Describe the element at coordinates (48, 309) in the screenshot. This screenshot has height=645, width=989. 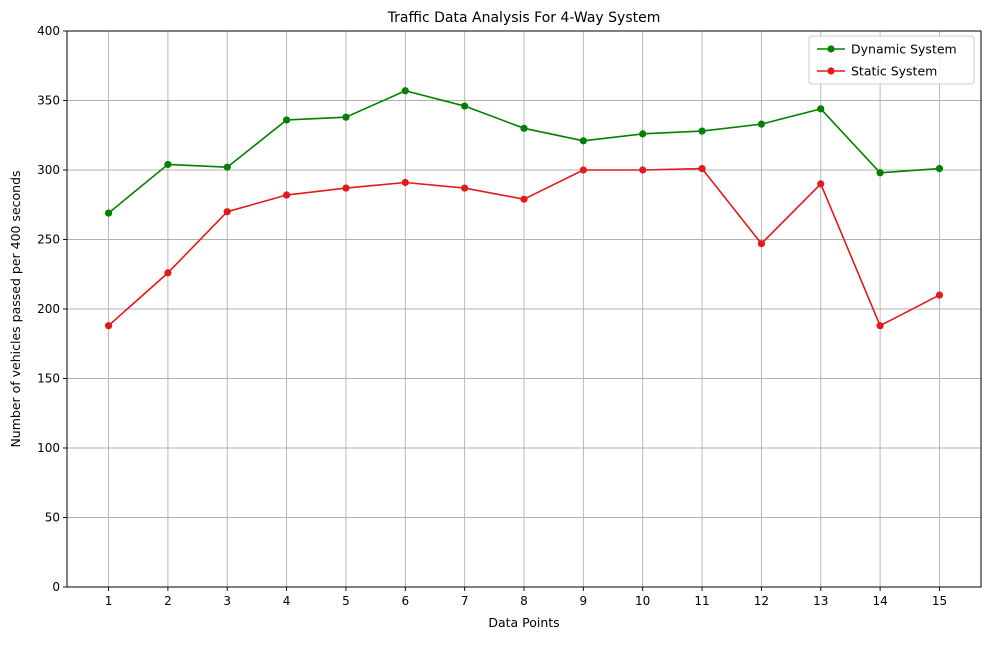
I see `y-tick-label: 200` at that location.